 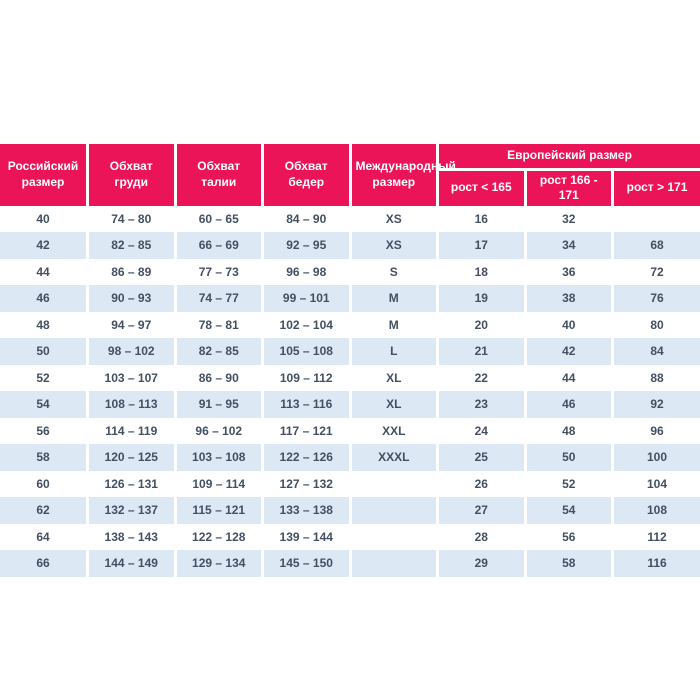 I want to click on table-cell: XXL, so click(x=393, y=431).